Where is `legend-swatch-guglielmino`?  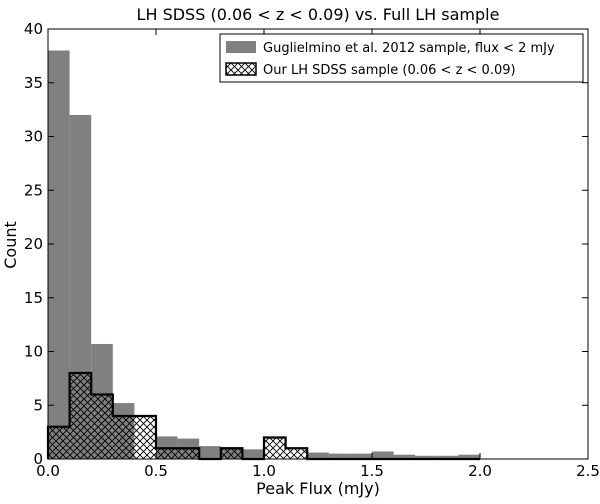
legend-swatch-guglielmino is located at coordinates (241, 47).